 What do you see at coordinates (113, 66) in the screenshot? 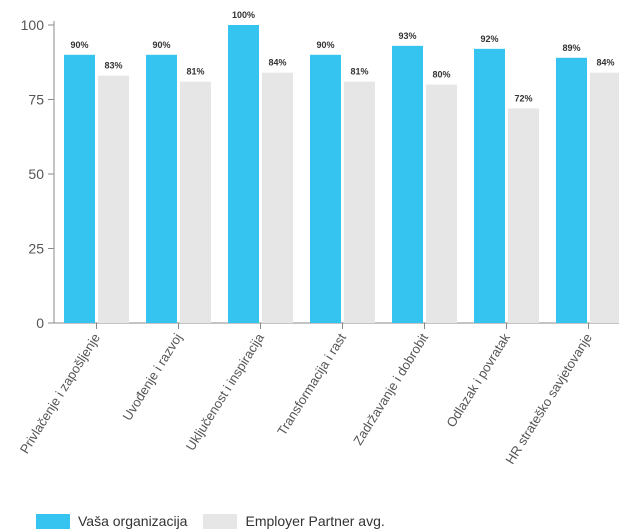
I see `data-label: 83%` at bounding box center [113, 66].